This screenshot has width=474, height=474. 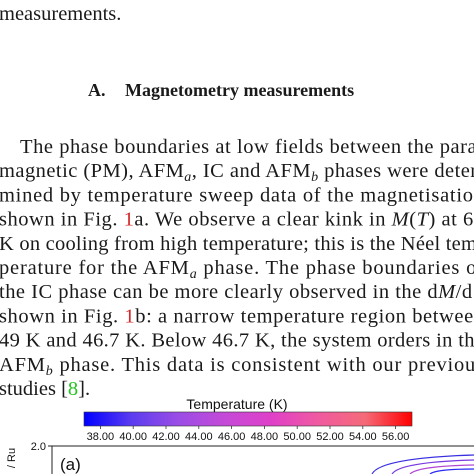 I want to click on section-number: A., so click(x=97, y=90).